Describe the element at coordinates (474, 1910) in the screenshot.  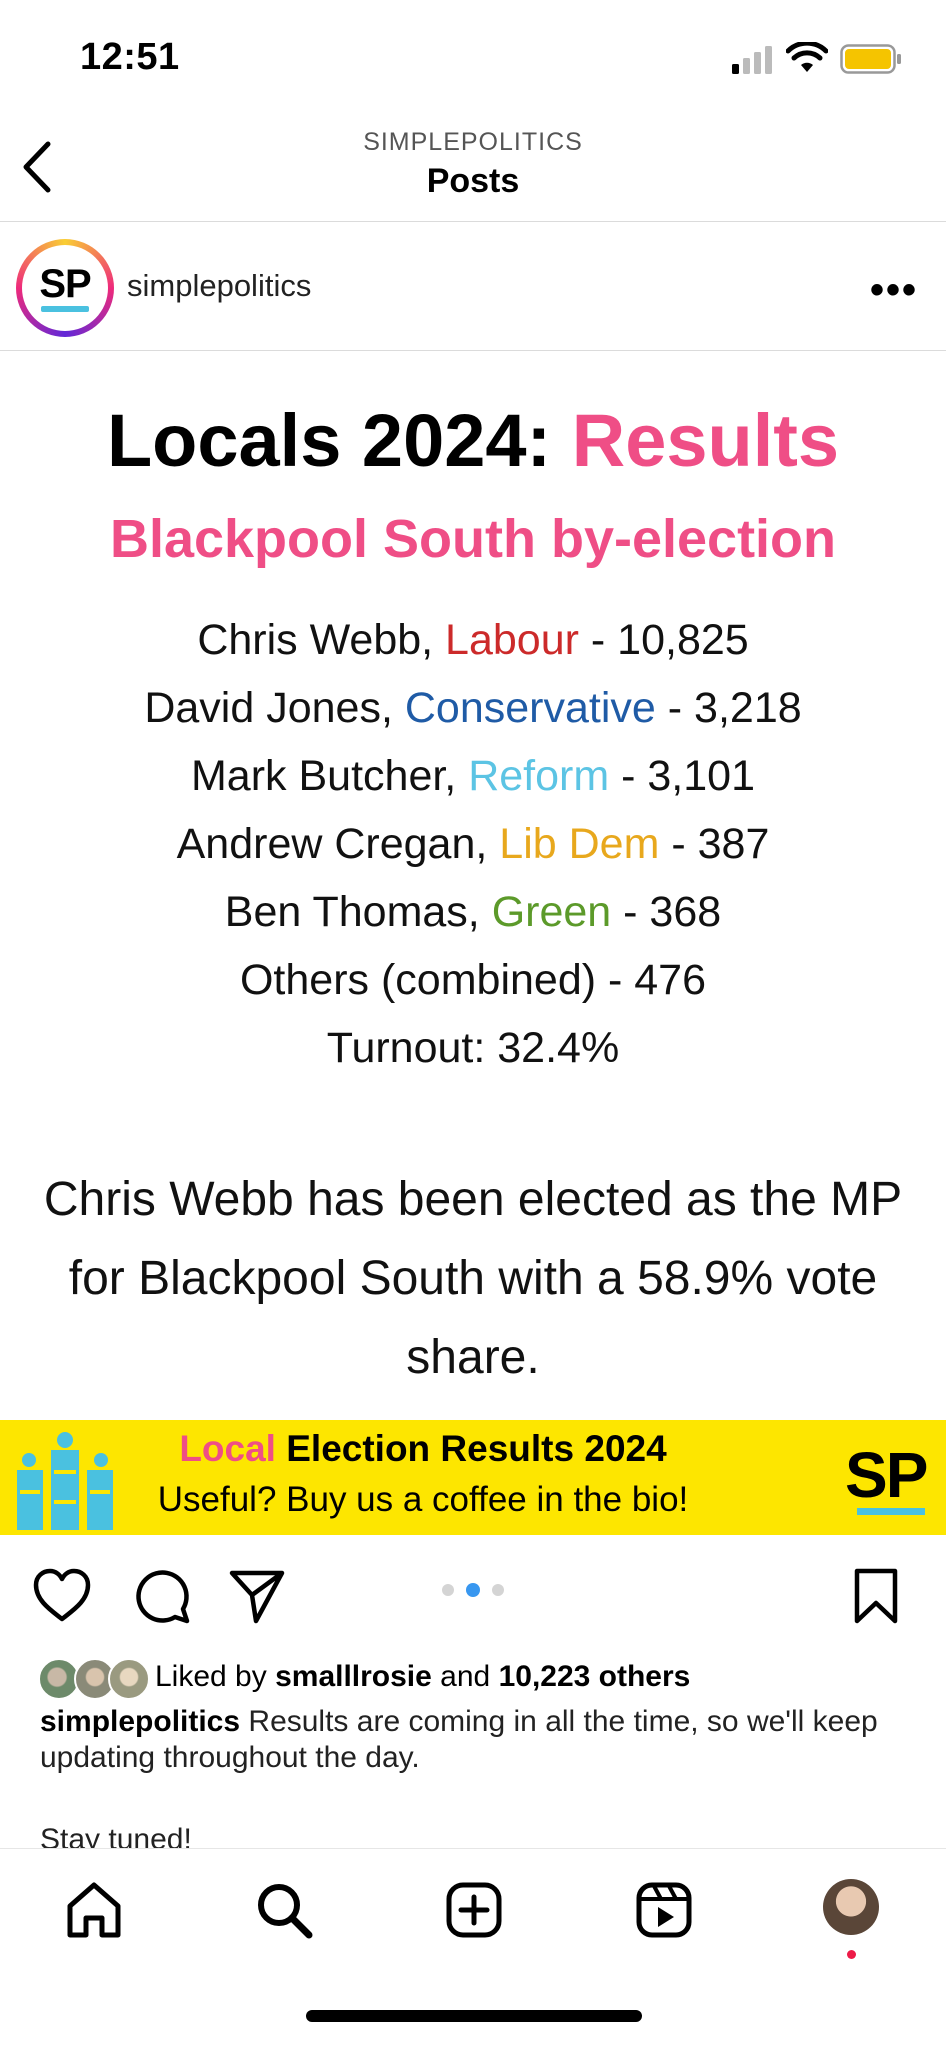
I see `create-icon` at that location.